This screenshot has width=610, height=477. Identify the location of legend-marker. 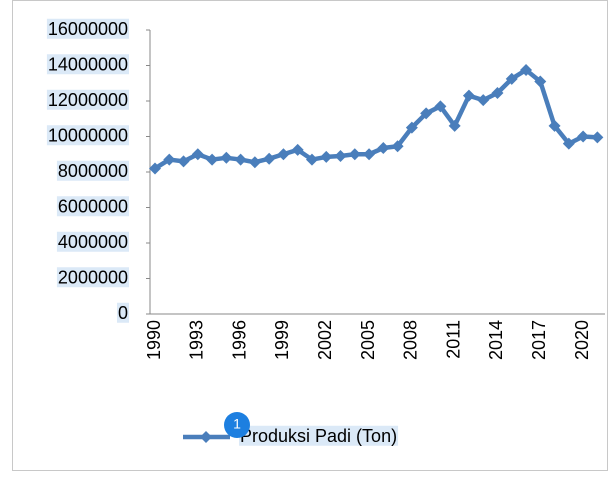
(206, 437).